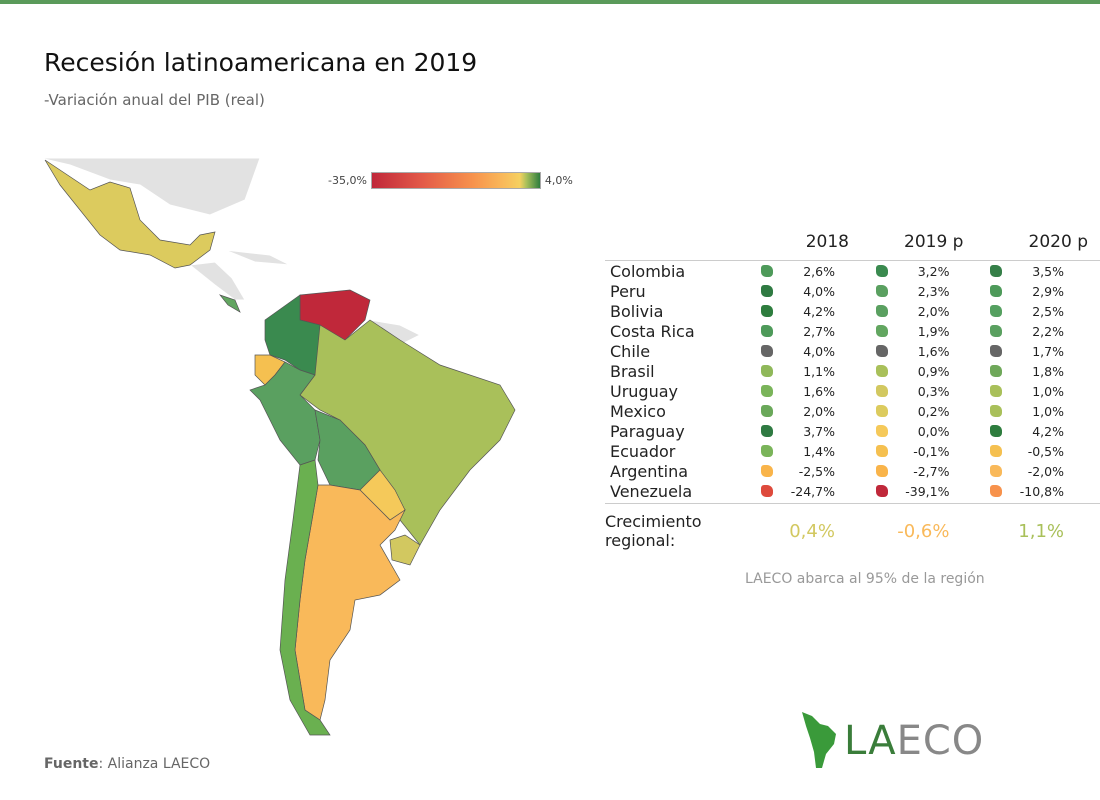 The width and height of the screenshot is (1100, 800). I want to click on table-row: Venezuela -24,7% -39,1% -10,8%, so click(852, 492).